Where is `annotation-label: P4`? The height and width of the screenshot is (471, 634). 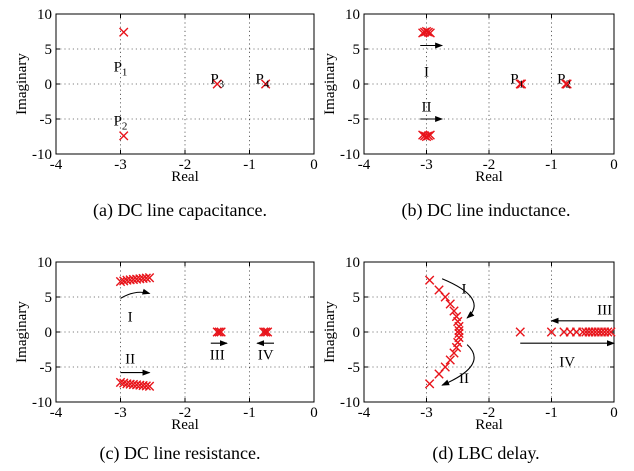
annotation-label: P4 is located at coordinates (262, 80).